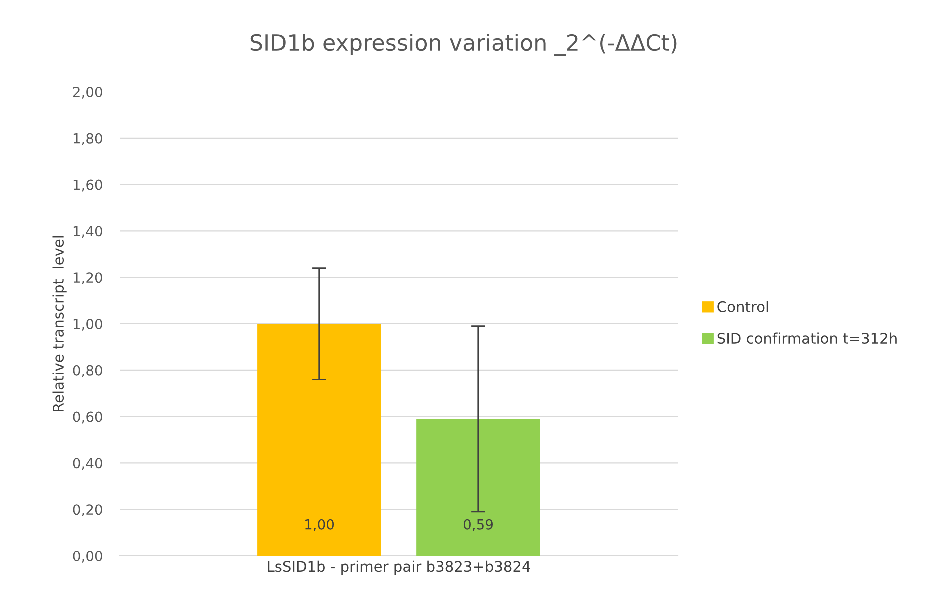  I want to click on x-tick-label: LsSID1b - primer pair b3823+b3824, so click(399, 567).